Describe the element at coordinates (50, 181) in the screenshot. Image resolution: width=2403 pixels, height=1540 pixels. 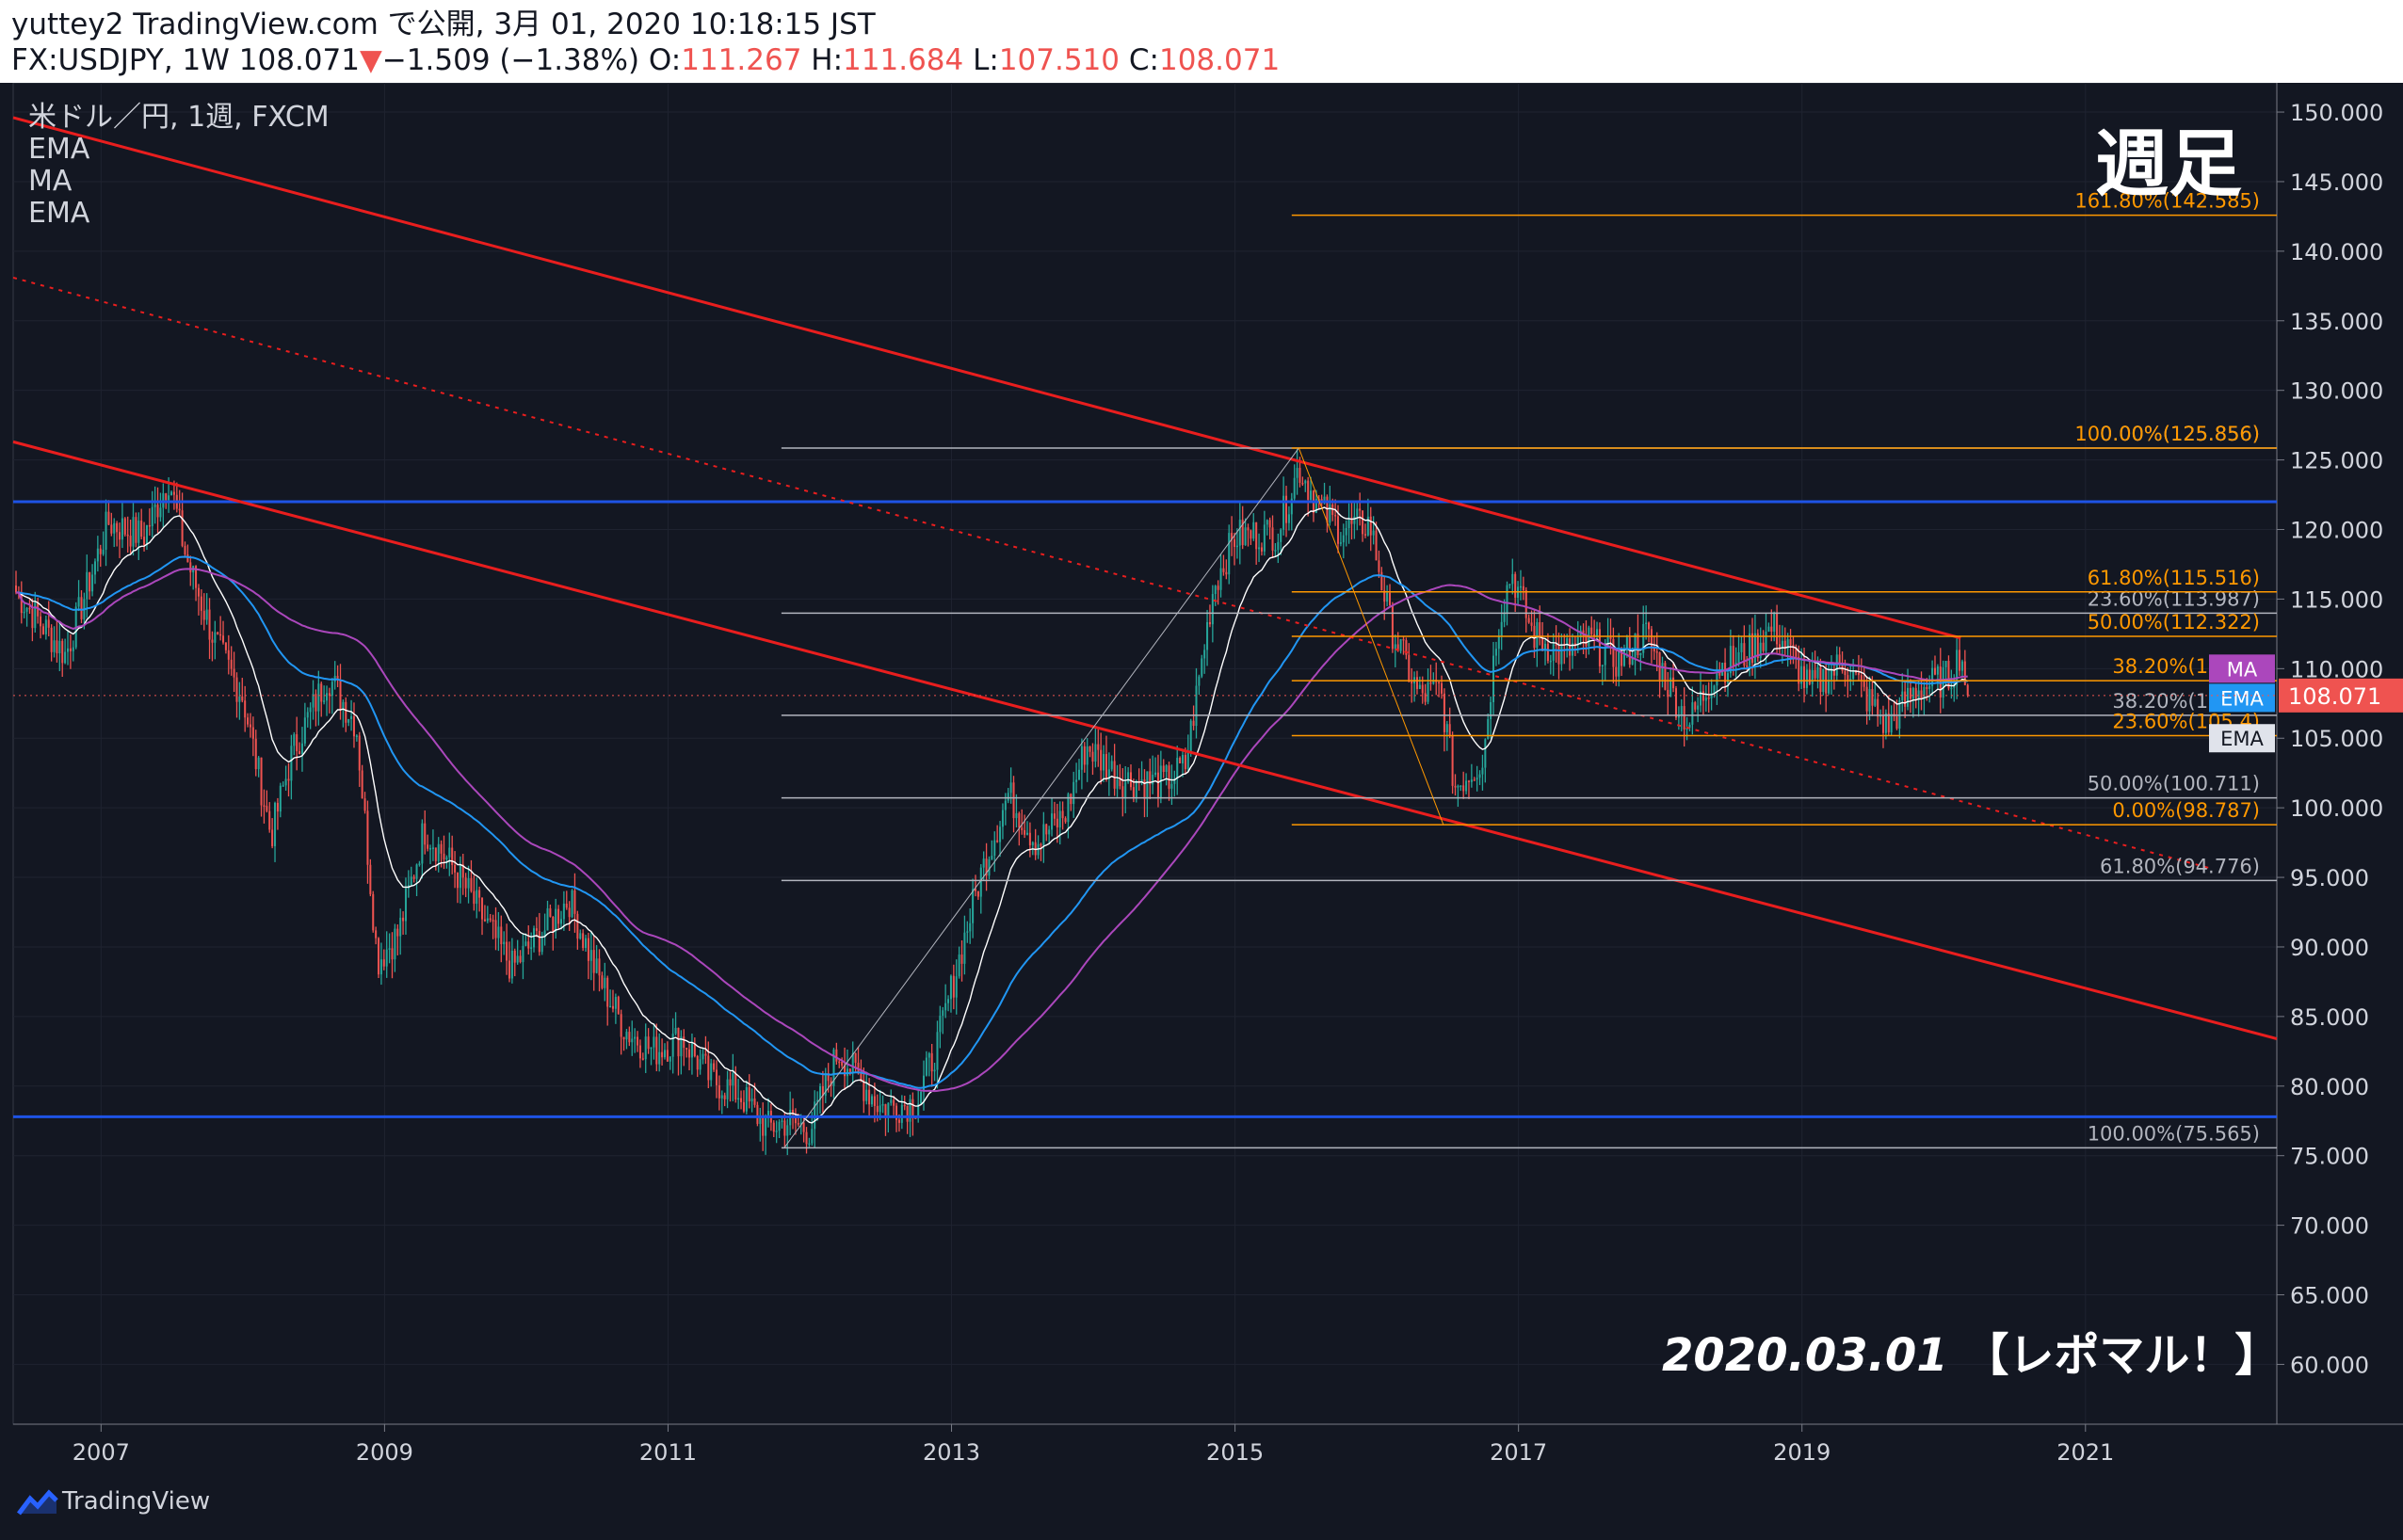
I see `legend-ma: MA` at that location.